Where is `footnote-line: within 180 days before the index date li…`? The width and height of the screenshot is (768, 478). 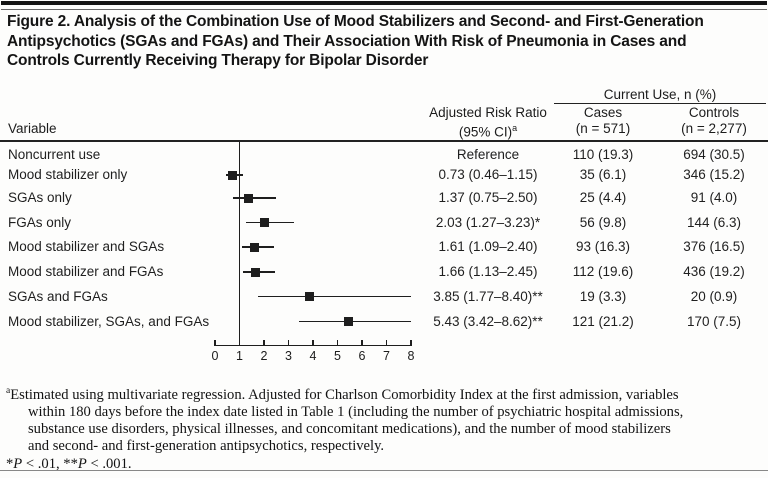
footnote-line: within 180 days before the index date li… is located at coordinates (356, 412).